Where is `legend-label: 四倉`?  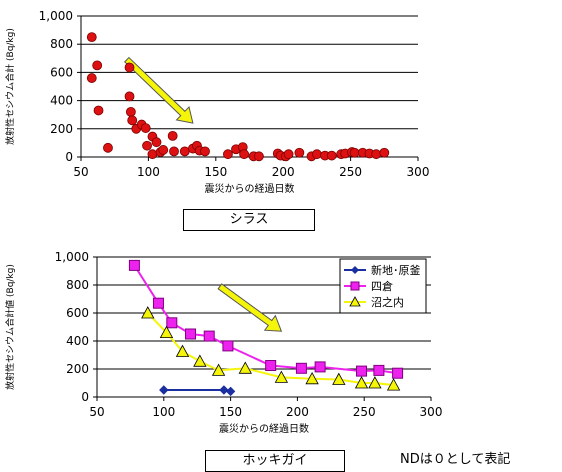
legend-label: 四倉 is located at coordinates (382, 286).